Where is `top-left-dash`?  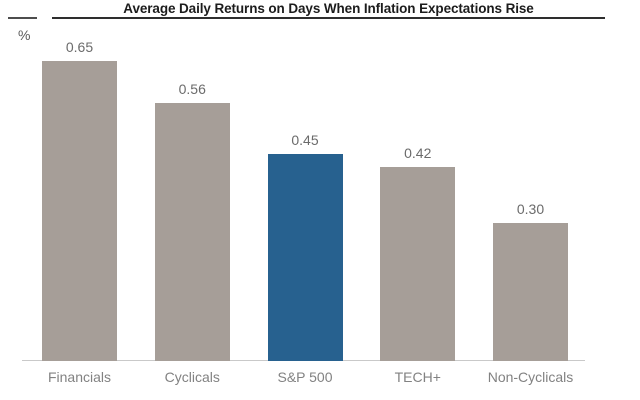
top-left-dash is located at coordinates (22, 18).